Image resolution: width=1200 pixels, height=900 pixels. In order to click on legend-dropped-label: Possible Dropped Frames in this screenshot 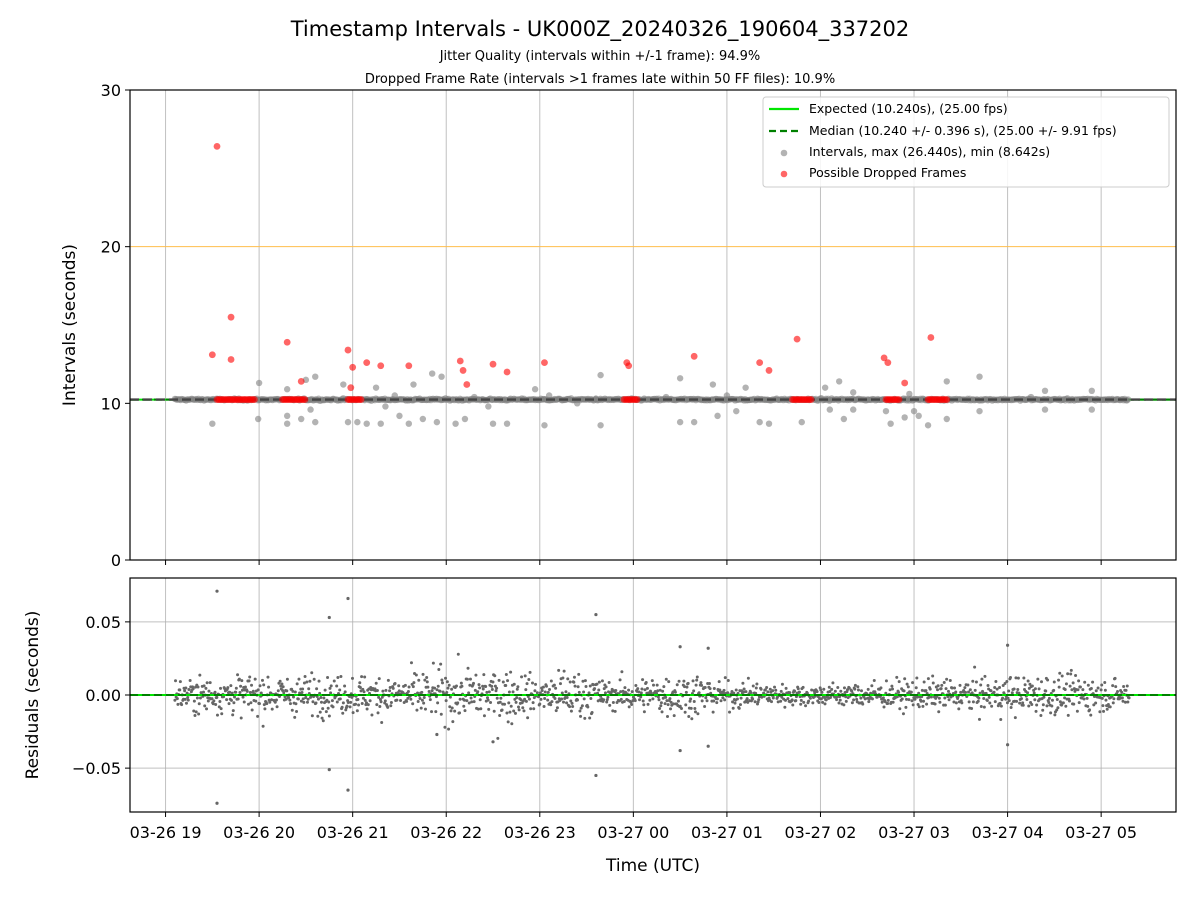, I will do `click(887, 172)`.